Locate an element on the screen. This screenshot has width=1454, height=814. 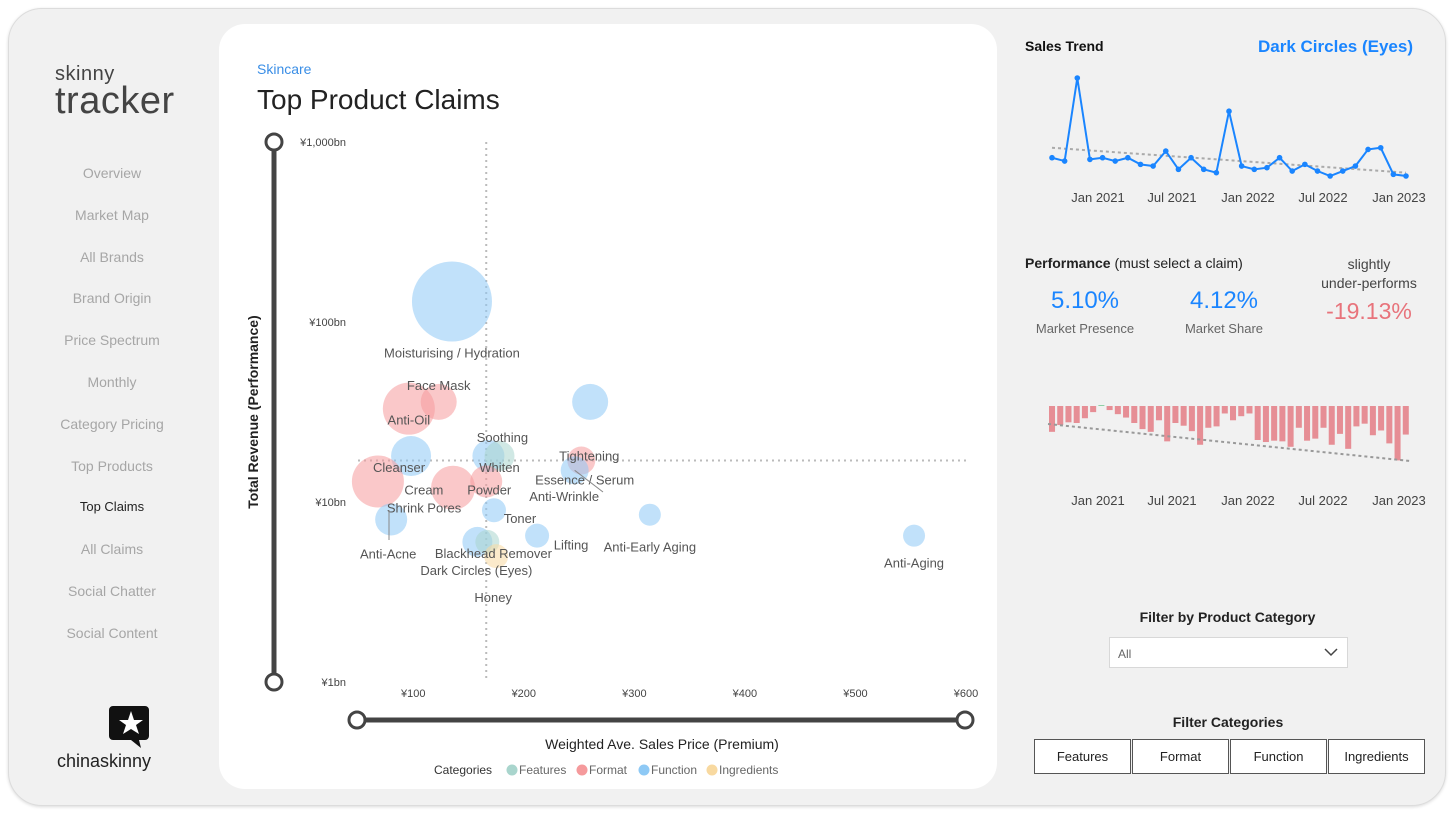
performance-label: Performance is located at coordinates (1068, 263).